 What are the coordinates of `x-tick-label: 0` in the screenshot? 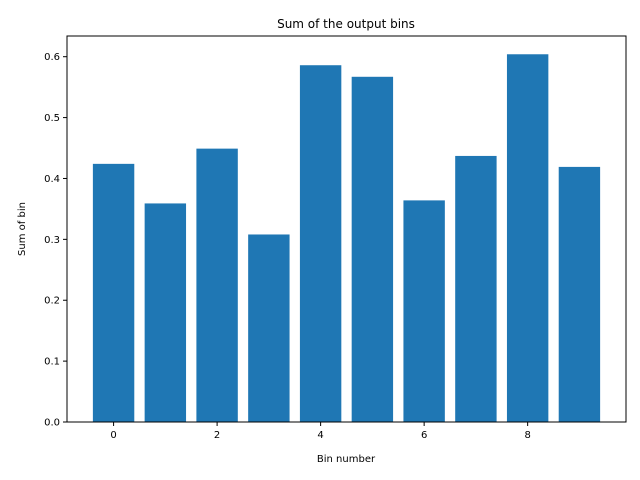 It's located at (113, 435).